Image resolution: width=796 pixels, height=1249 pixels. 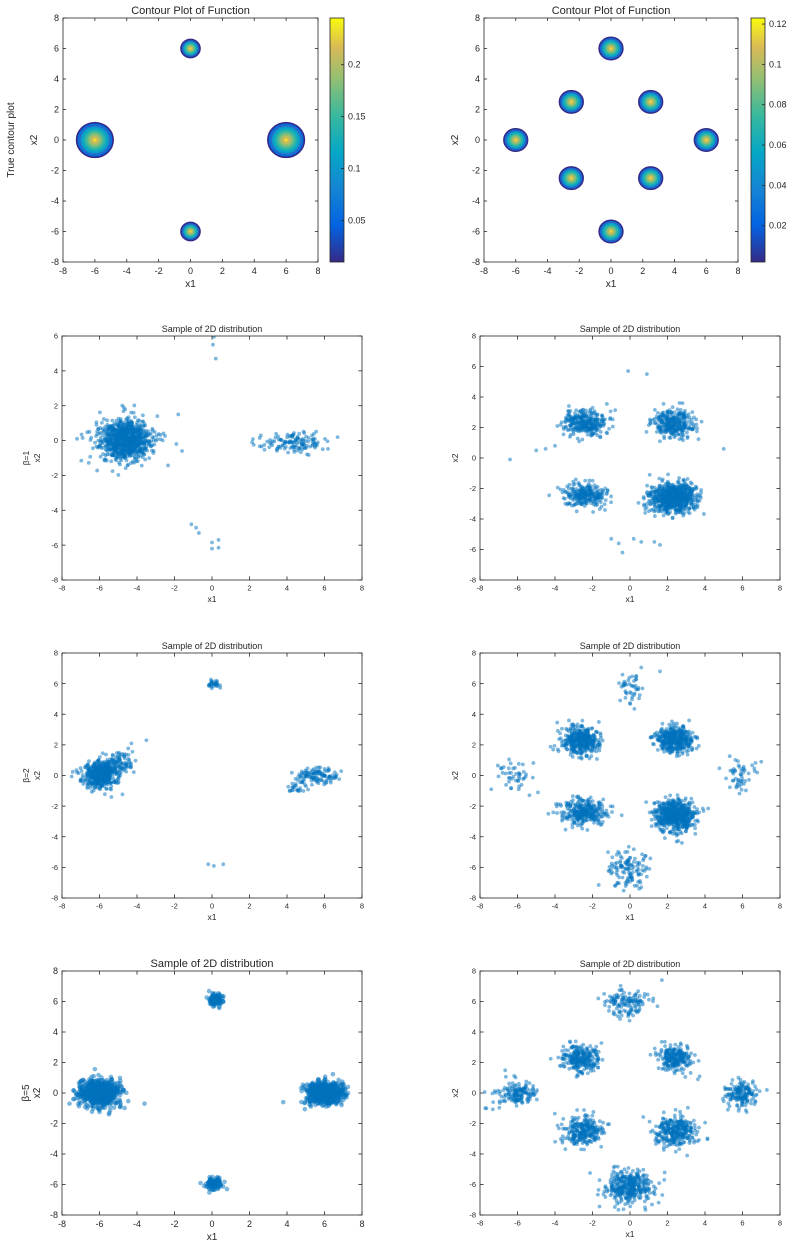 I want to click on y-tick-label: 8, so click(x=474, y=336).